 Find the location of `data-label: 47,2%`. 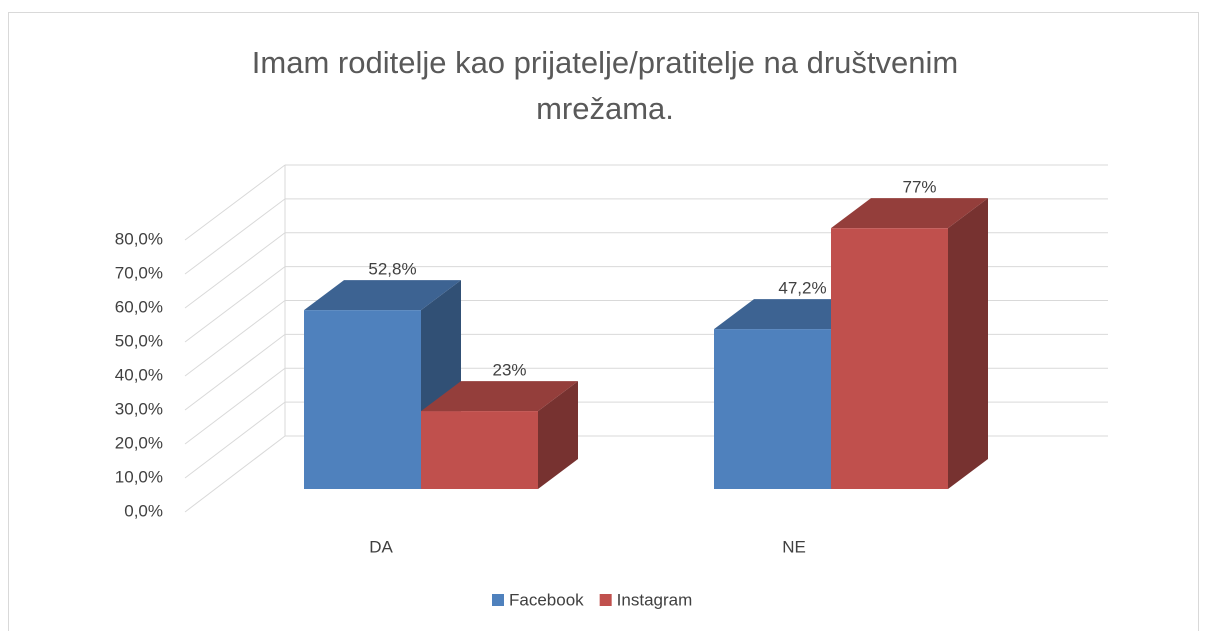

data-label: 47,2% is located at coordinates (802, 288).